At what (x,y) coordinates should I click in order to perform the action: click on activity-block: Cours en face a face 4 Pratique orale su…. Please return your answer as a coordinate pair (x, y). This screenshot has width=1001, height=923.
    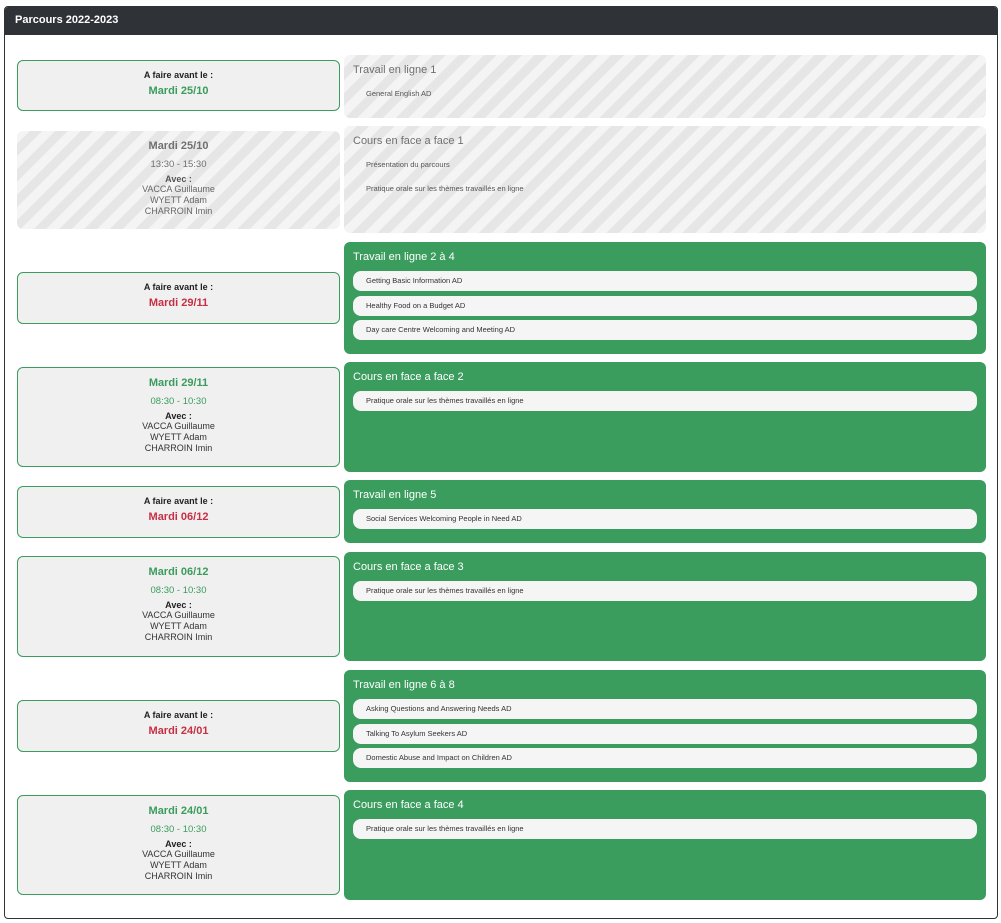
    Looking at the image, I should click on (665, 845).